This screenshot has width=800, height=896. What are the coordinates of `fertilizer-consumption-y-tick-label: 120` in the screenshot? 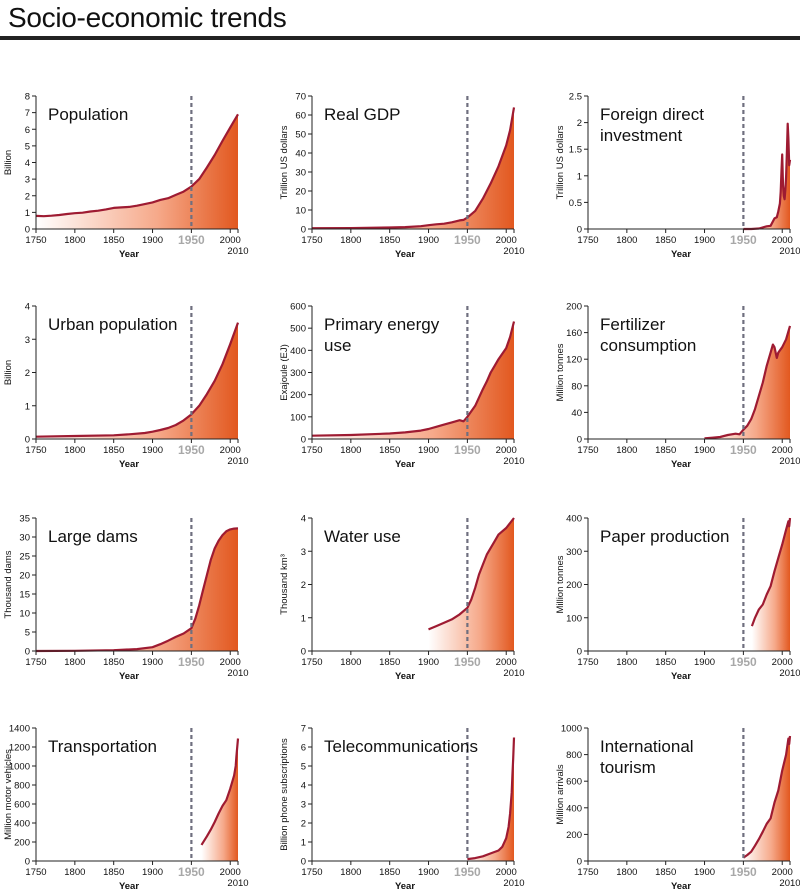 It's located at (574, 360).